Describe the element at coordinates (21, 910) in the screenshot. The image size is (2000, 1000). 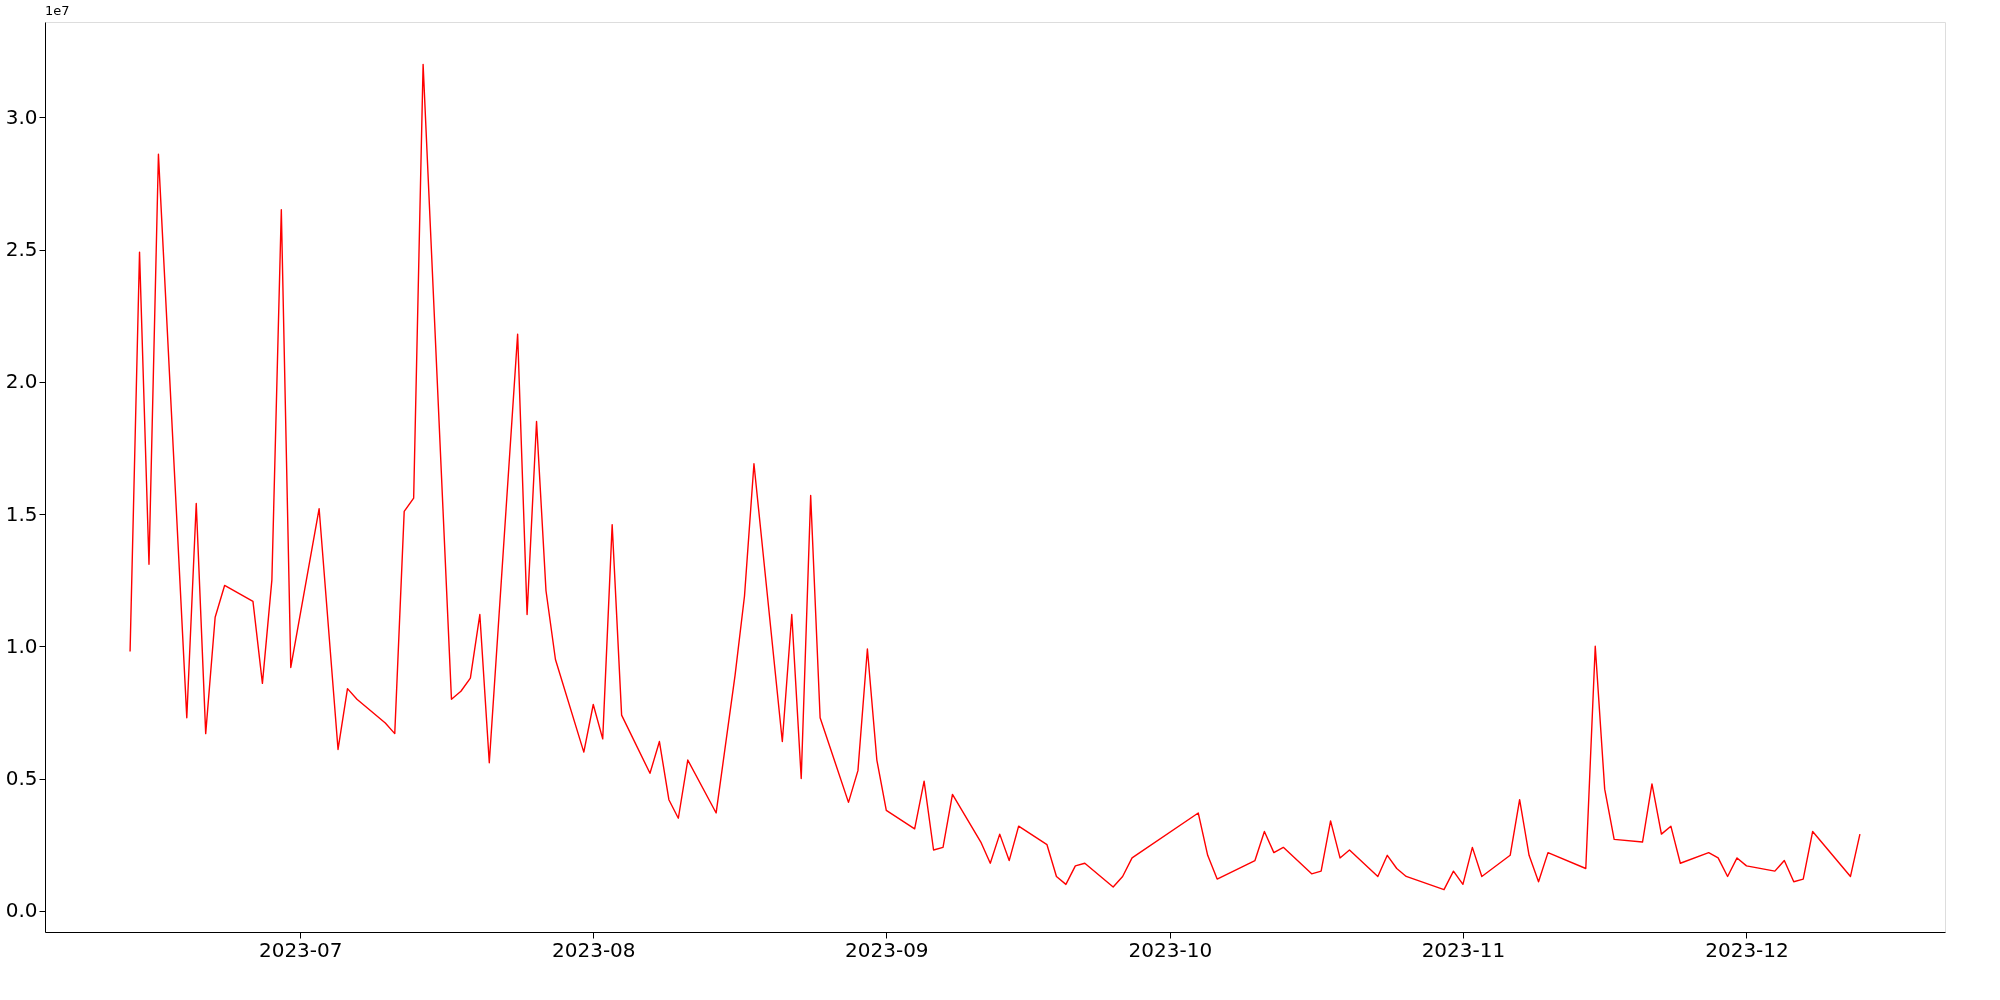
I see `y-tick-label: 0.0` at that location.